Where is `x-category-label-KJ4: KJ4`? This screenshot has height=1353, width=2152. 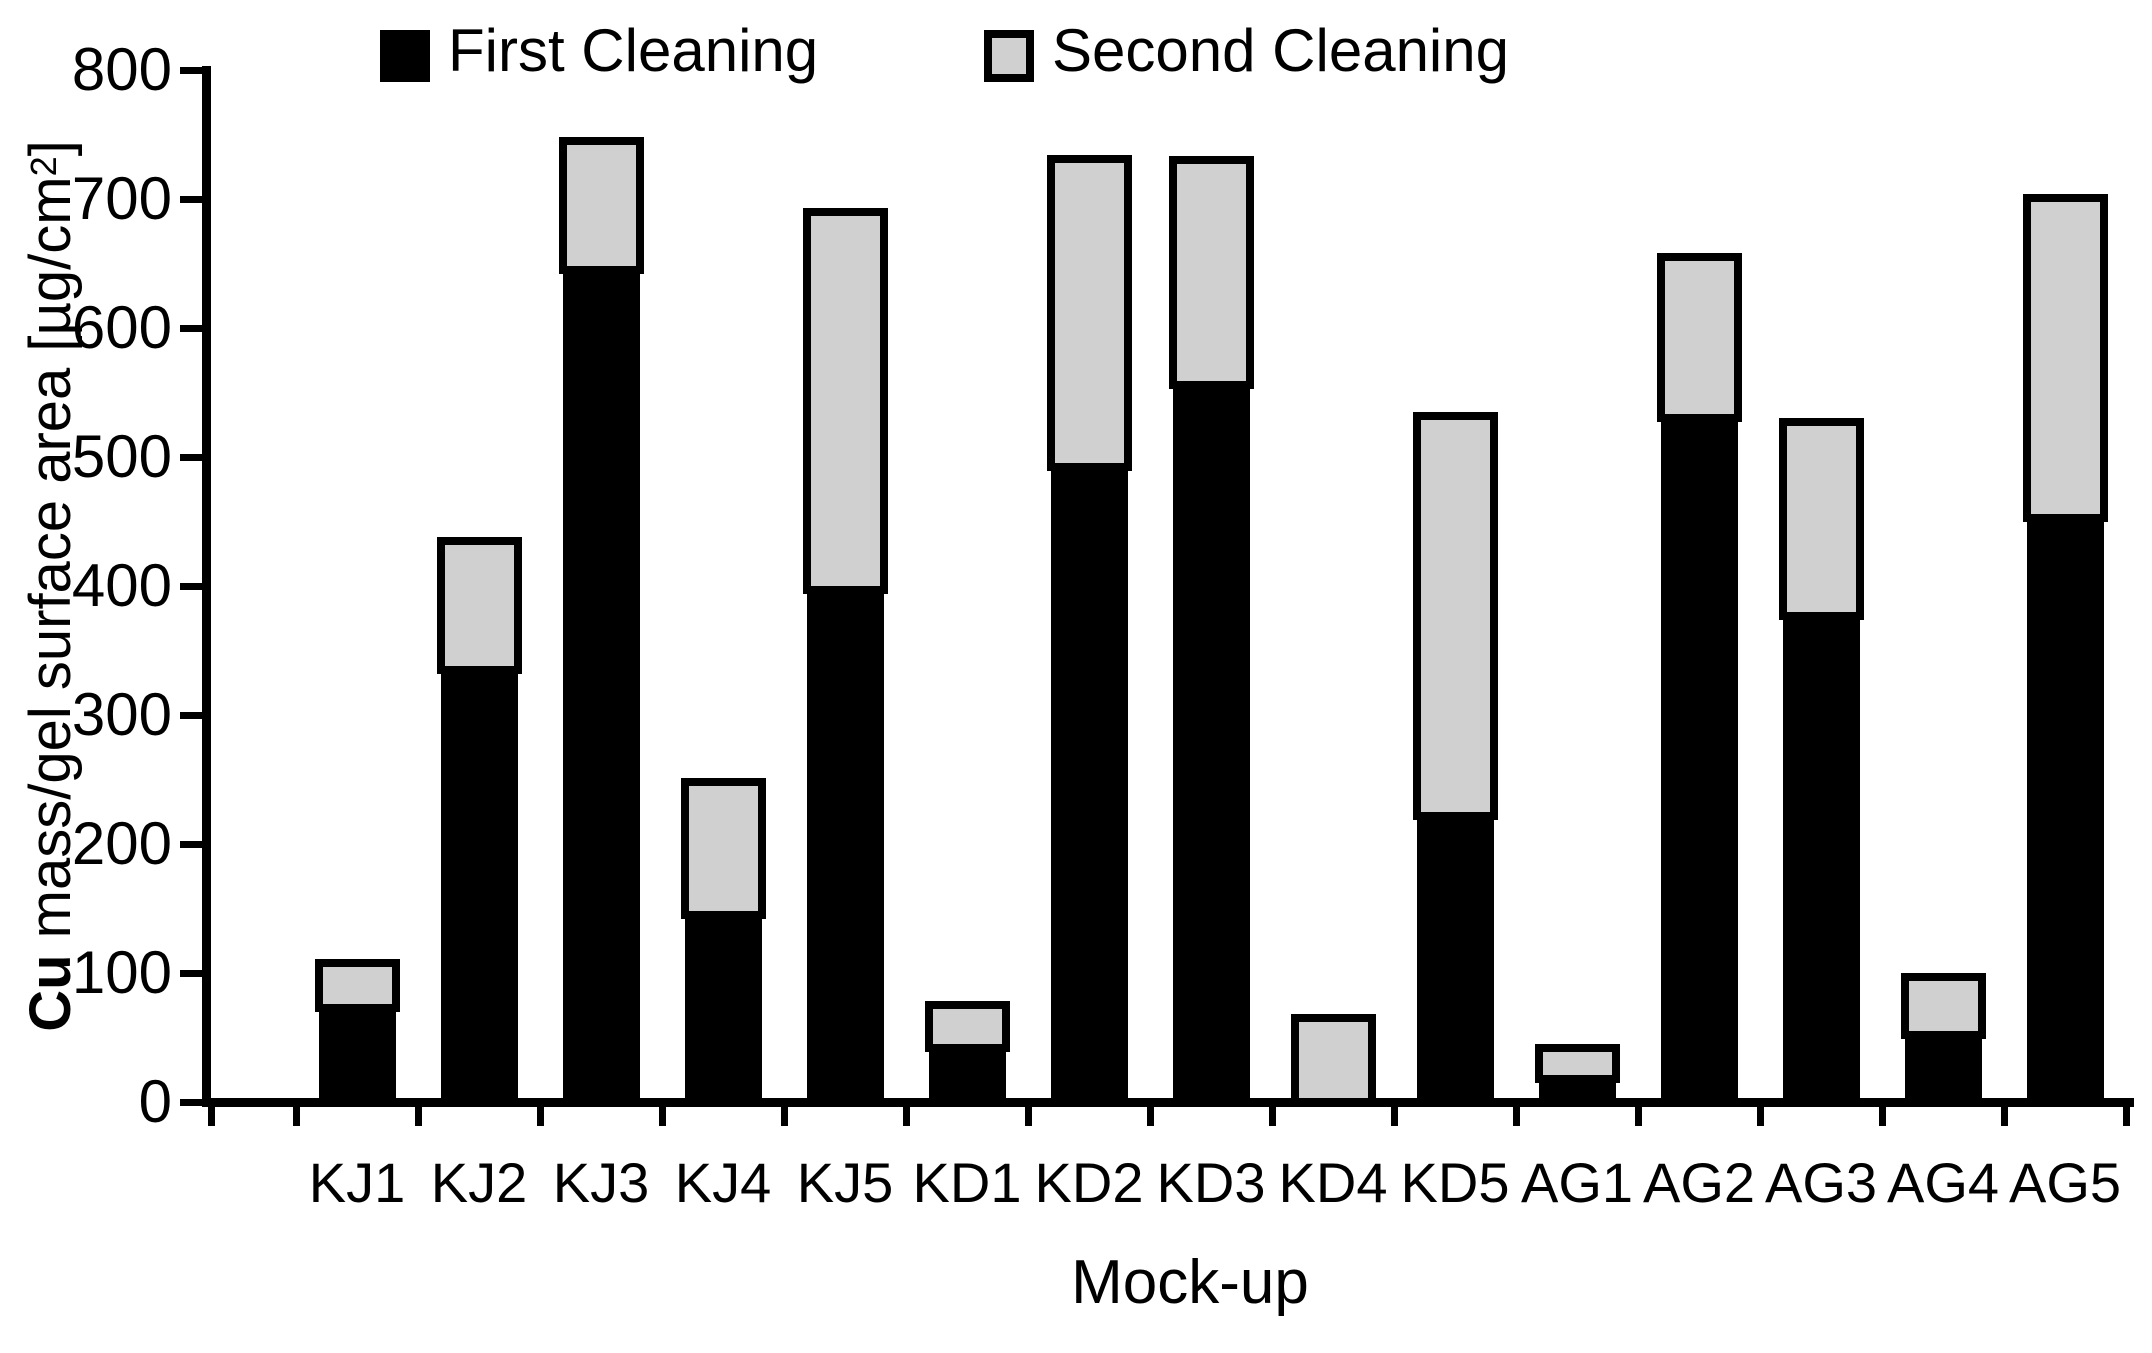 x-category-label-KJ4: KJ4 is located at coordinates (723, 1182).